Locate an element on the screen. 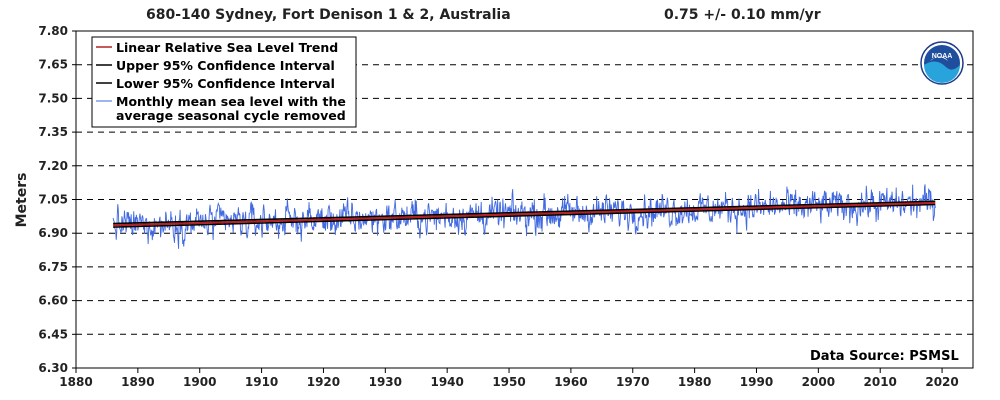  legend-label-upper-ci: Upper 95% Confidence Interval is located at coordinates (225, 65).